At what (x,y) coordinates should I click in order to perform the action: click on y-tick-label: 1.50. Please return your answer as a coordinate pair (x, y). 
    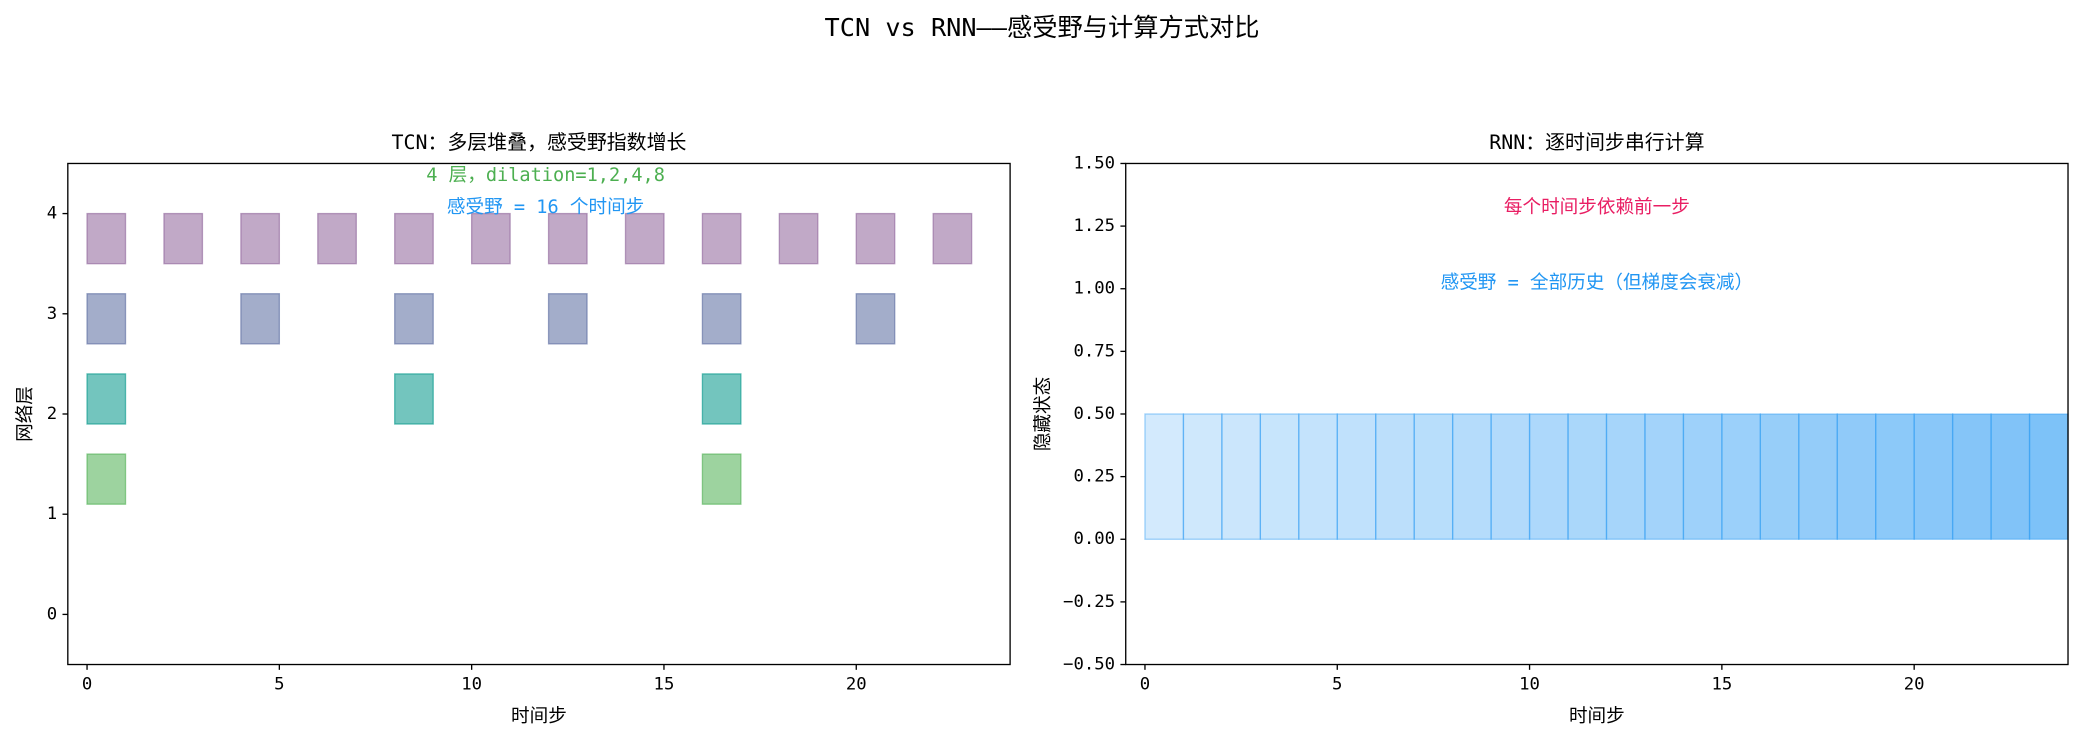
    Looking at the image, I should click on (1095, 163).